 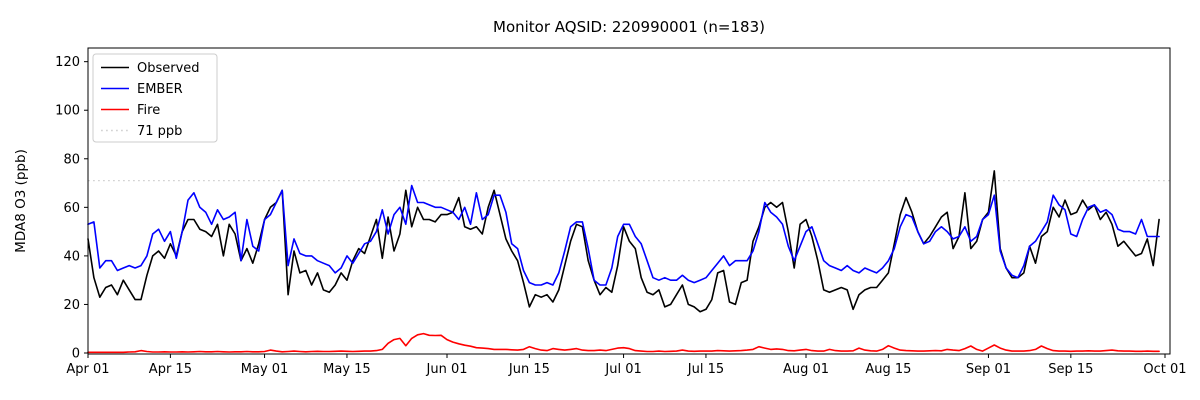 What do you see at coordinates (806, 369) in the screenshot?
I see `x-tick-label: Aug 01` at bounding box center [806, 369].